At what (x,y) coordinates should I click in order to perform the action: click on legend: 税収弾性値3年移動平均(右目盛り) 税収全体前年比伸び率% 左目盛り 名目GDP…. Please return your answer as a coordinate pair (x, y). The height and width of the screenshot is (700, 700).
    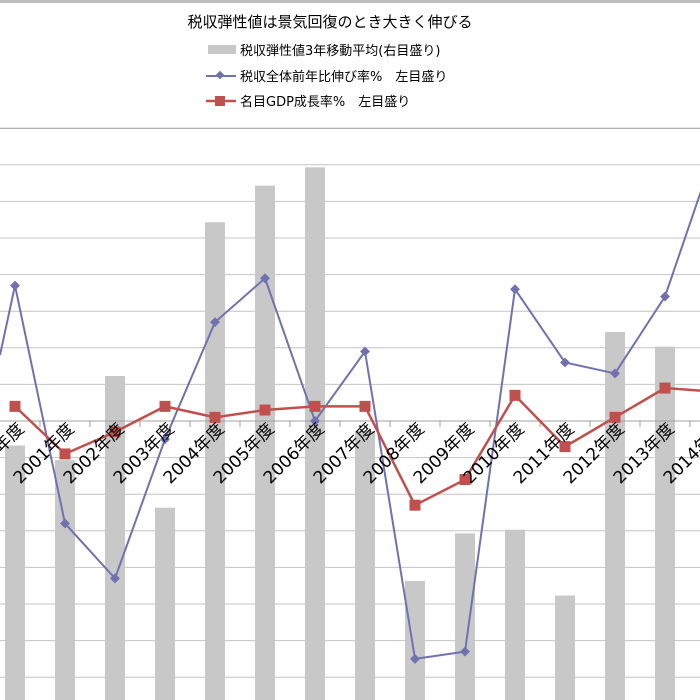
    Looking at the image, I should click on (326, 76).